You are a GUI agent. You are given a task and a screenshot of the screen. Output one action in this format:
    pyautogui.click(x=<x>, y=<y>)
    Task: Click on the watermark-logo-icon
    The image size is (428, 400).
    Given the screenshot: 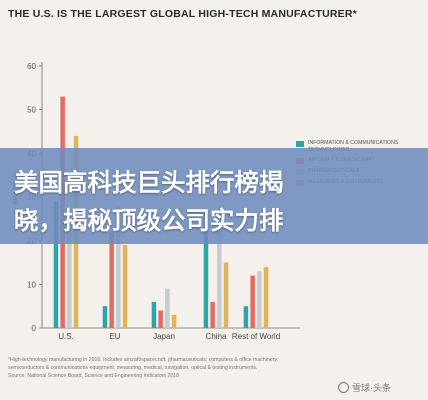 What is the action you would take?
    pyautogui.click(x=343, y=387)
    